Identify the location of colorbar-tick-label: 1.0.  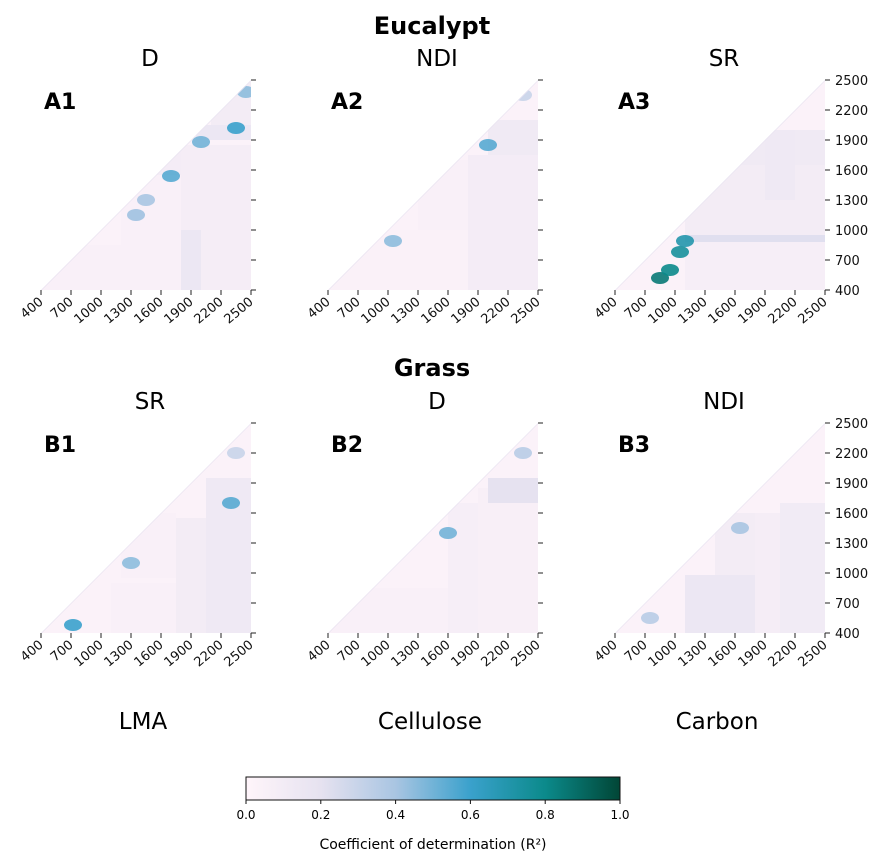
(619, 815).